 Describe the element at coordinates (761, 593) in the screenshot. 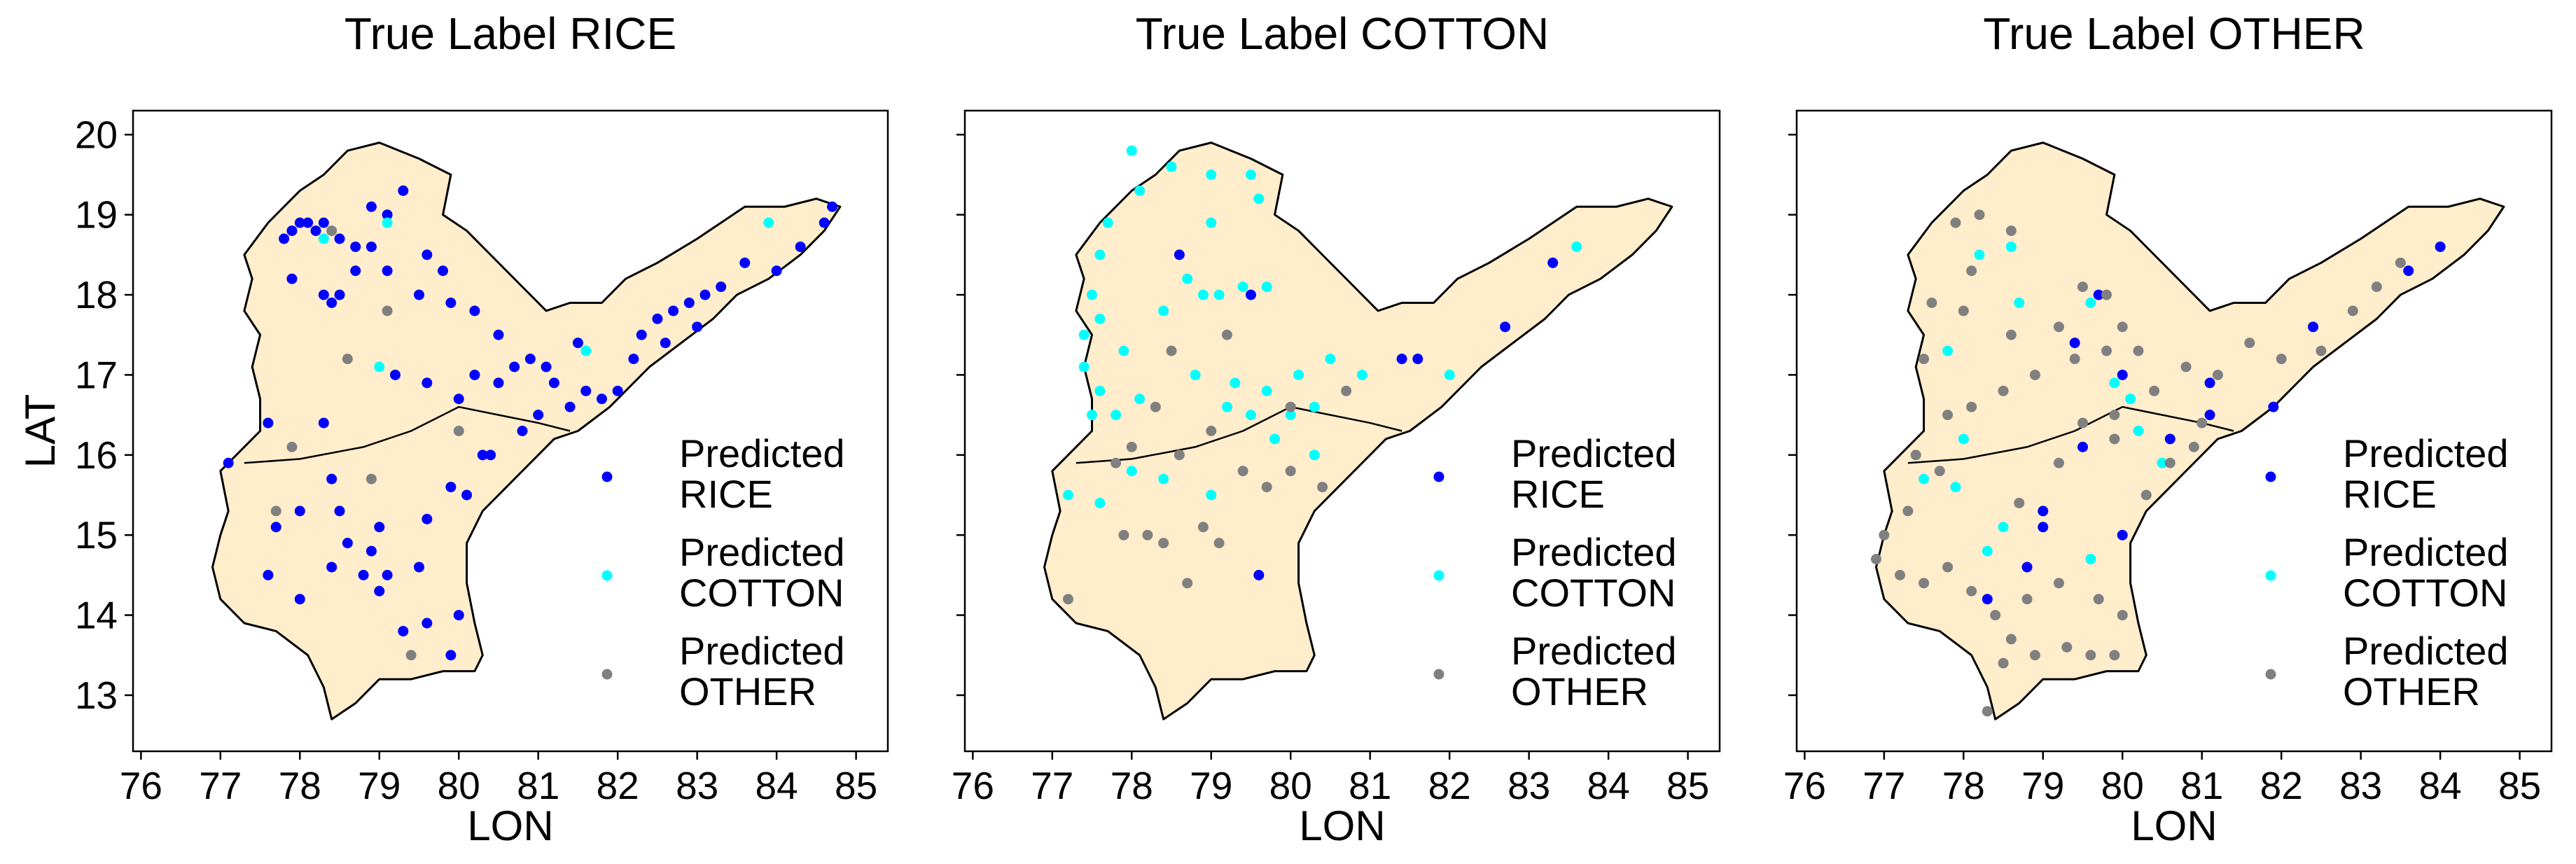

I see `legend-label: COTTON` at that location.